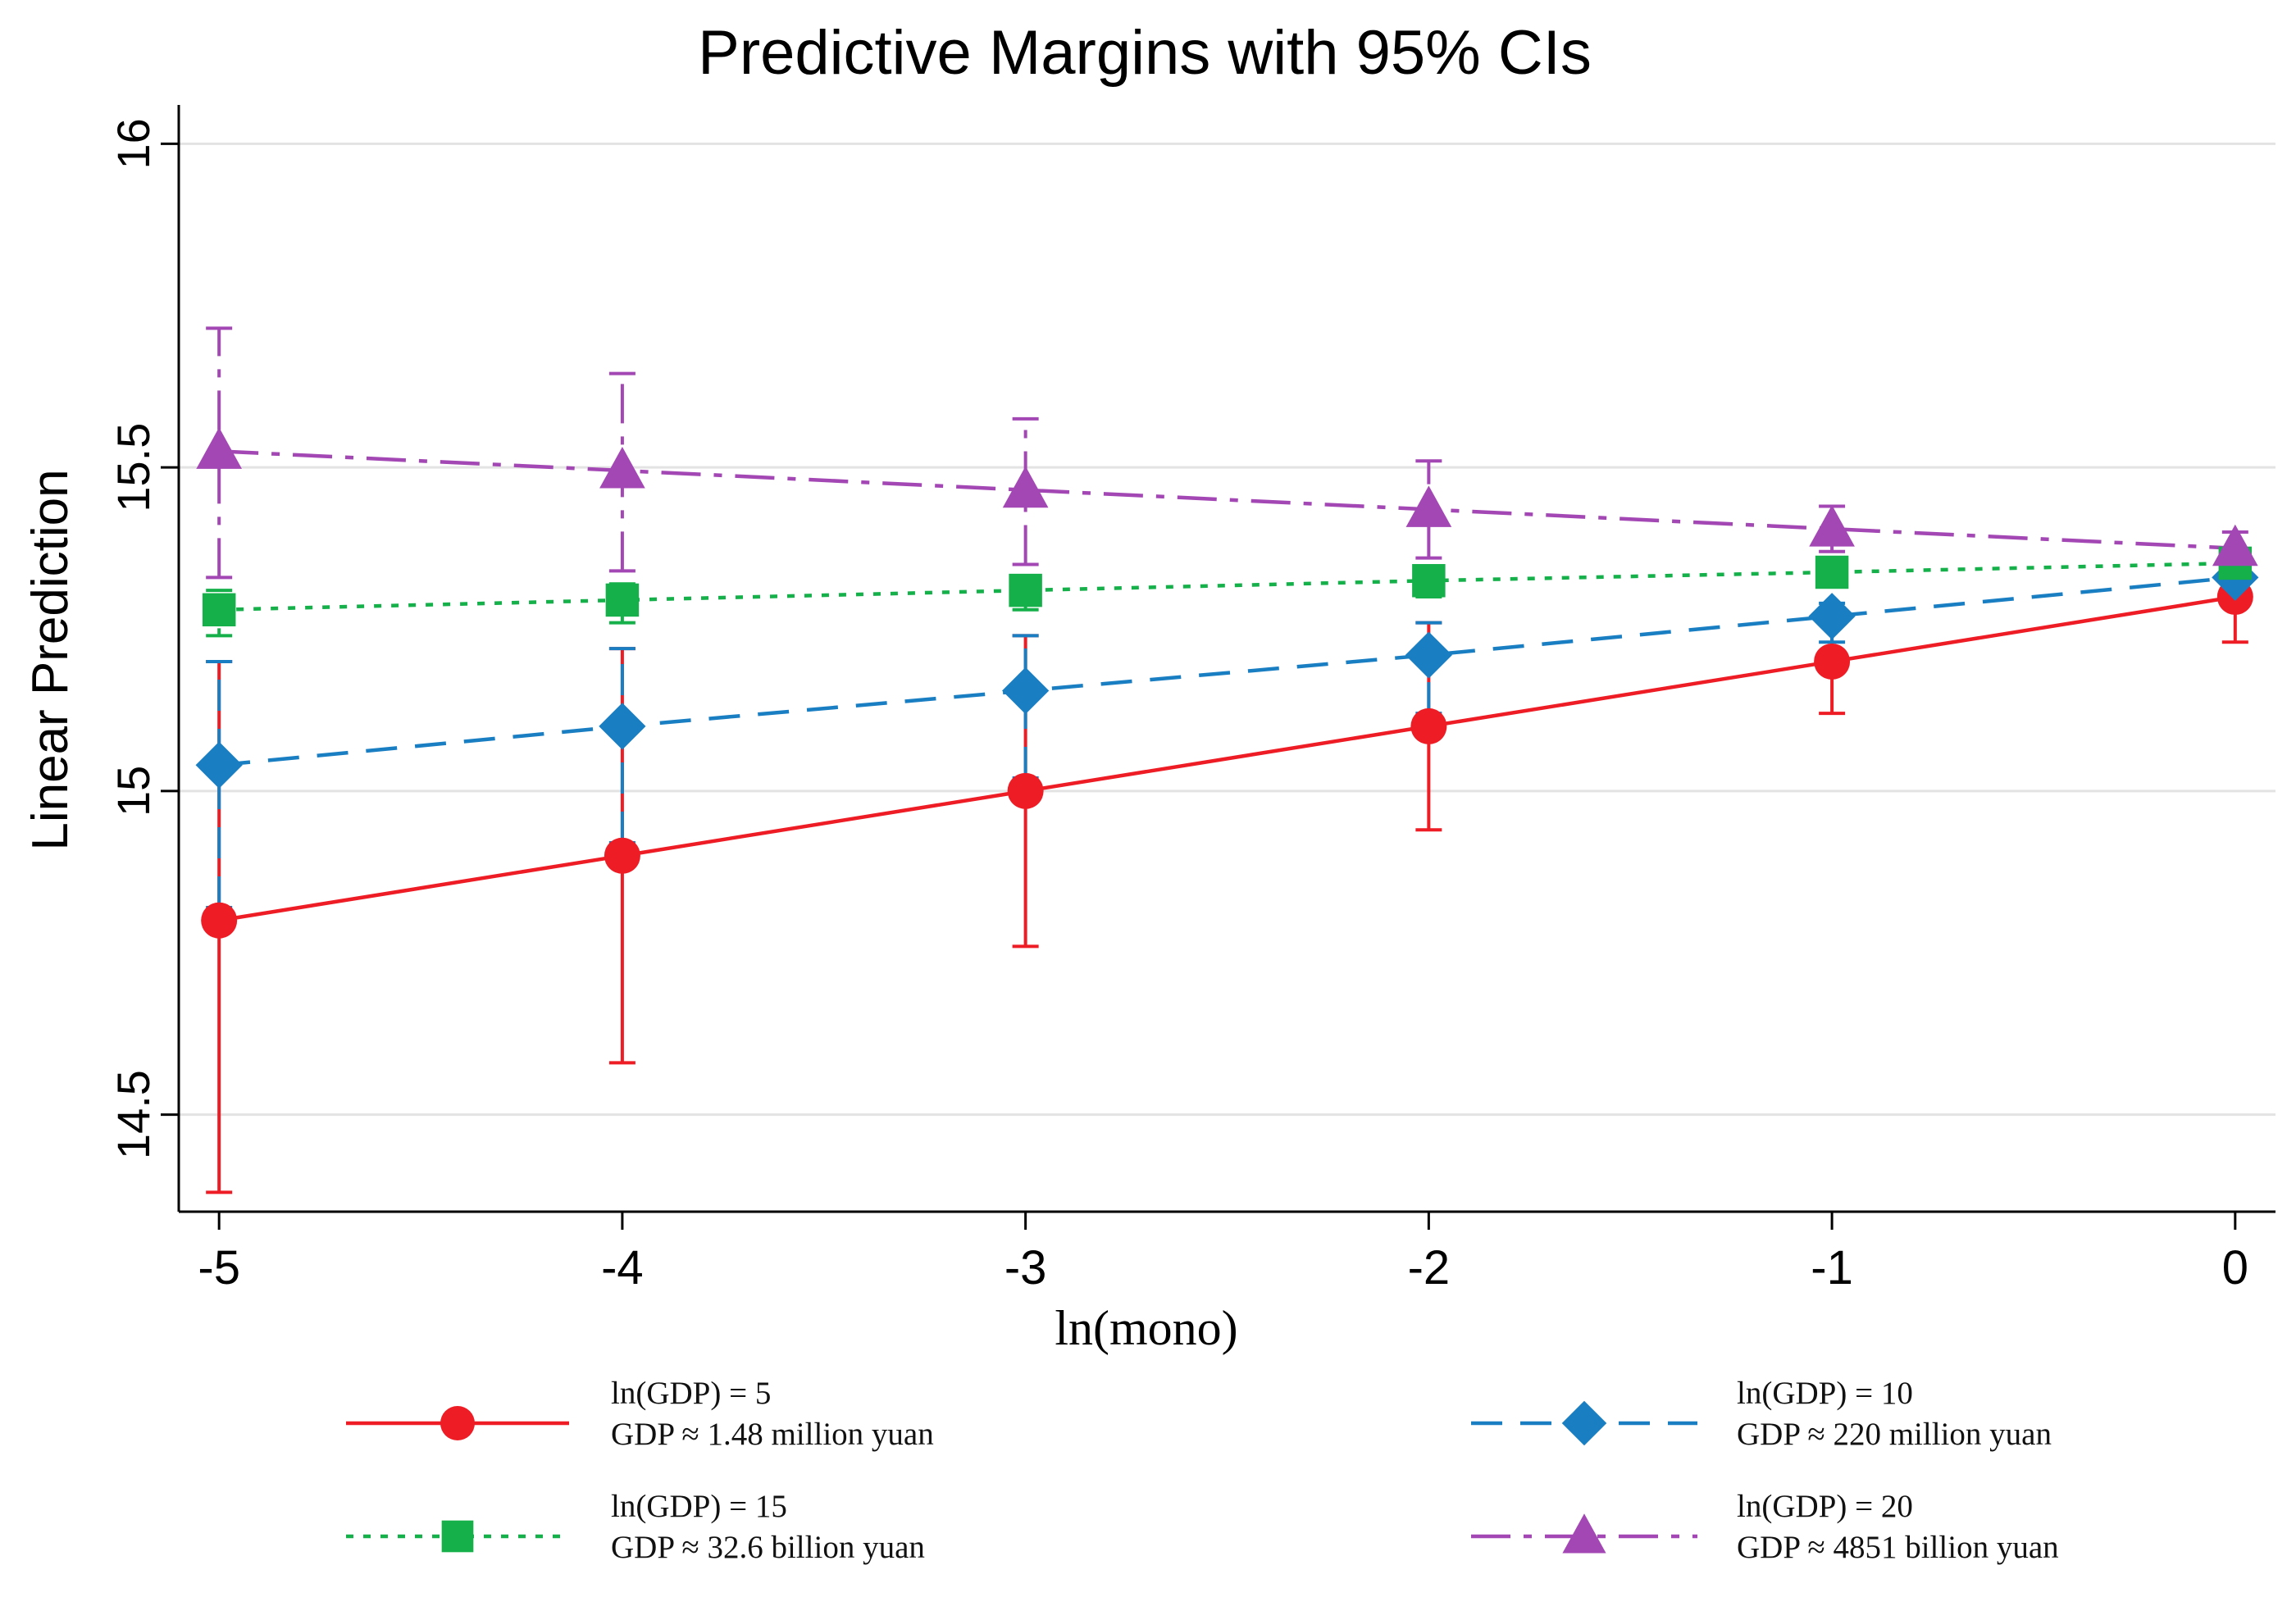  I want to click on legend-item: ln(GDP) = 15 GDP ≈ 32.6 billion yuan, so click(635, 1527).